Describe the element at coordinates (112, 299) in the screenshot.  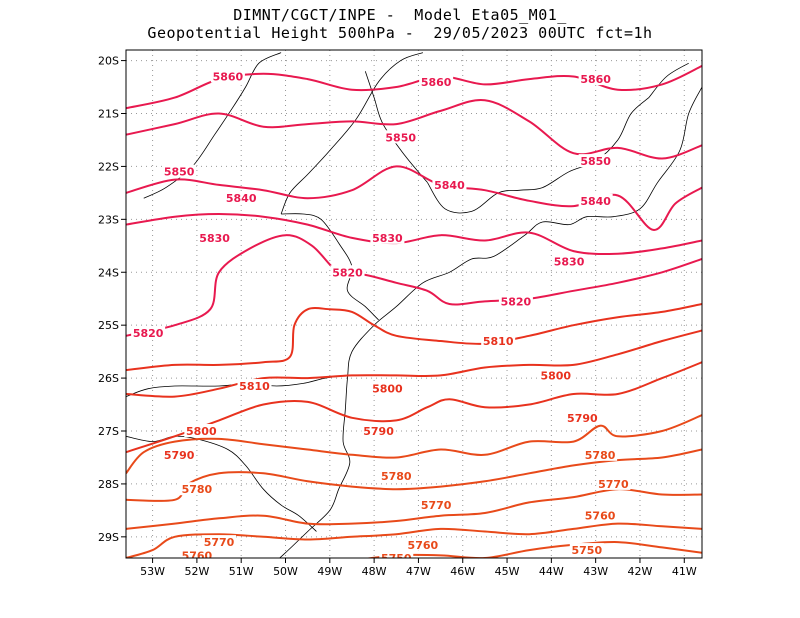
I see `y-axis: 20S 21S 22S 23S 24S 25S 26S 27S 28S 29S` at that location.